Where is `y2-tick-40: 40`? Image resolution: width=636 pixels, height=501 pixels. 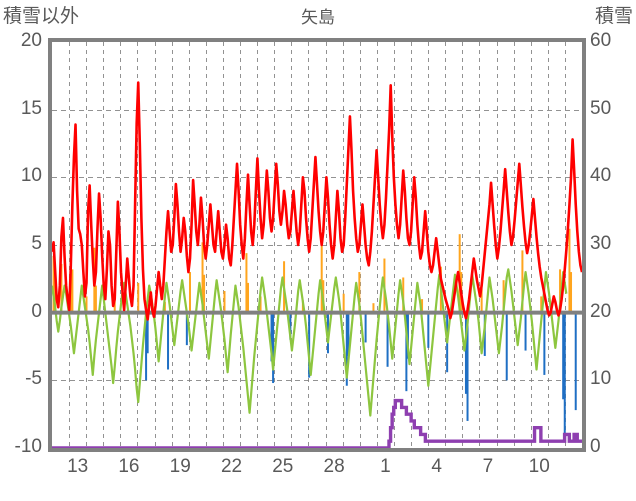
y2-tick-40: 40 is located at coordinates (601, 176).